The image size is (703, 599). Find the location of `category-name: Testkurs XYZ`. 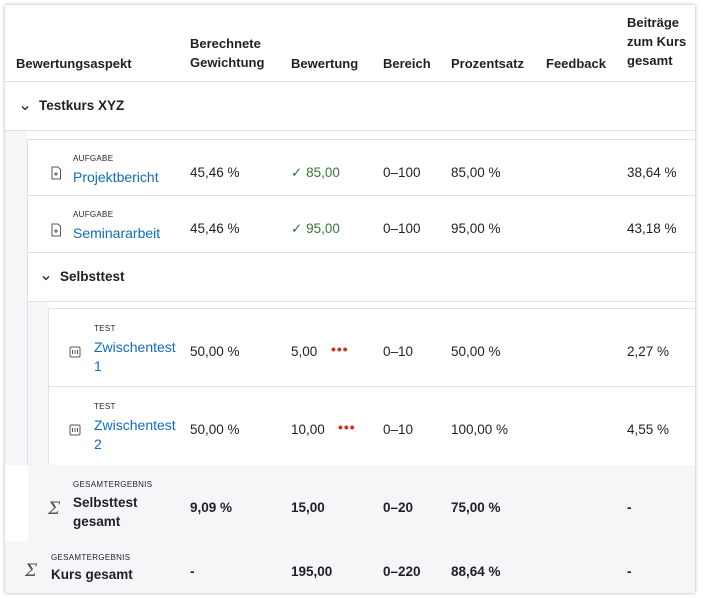

category-name: Testkurs XYZ is located at coordinates (82, 105).